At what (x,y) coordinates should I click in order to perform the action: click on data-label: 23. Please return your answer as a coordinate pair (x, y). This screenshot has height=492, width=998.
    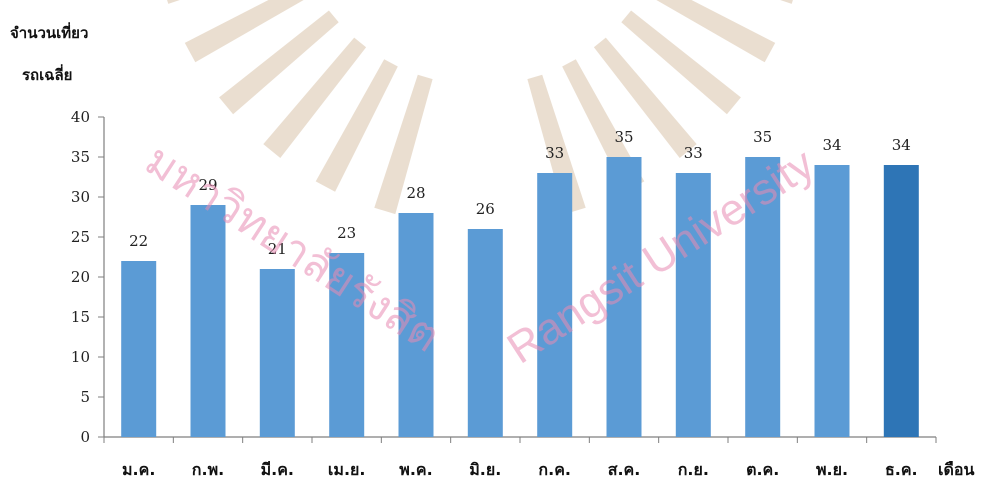
    Looking at the image, I should click on (346, 233).